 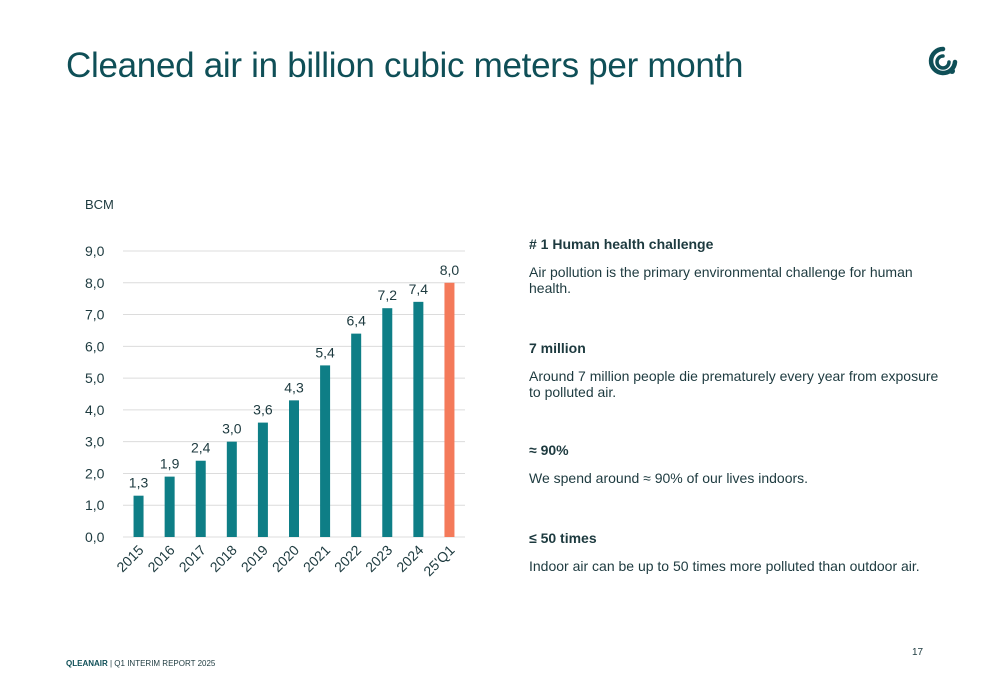 I want to click on footer-brand: QLEANAIR, so click(x=87, y=663).